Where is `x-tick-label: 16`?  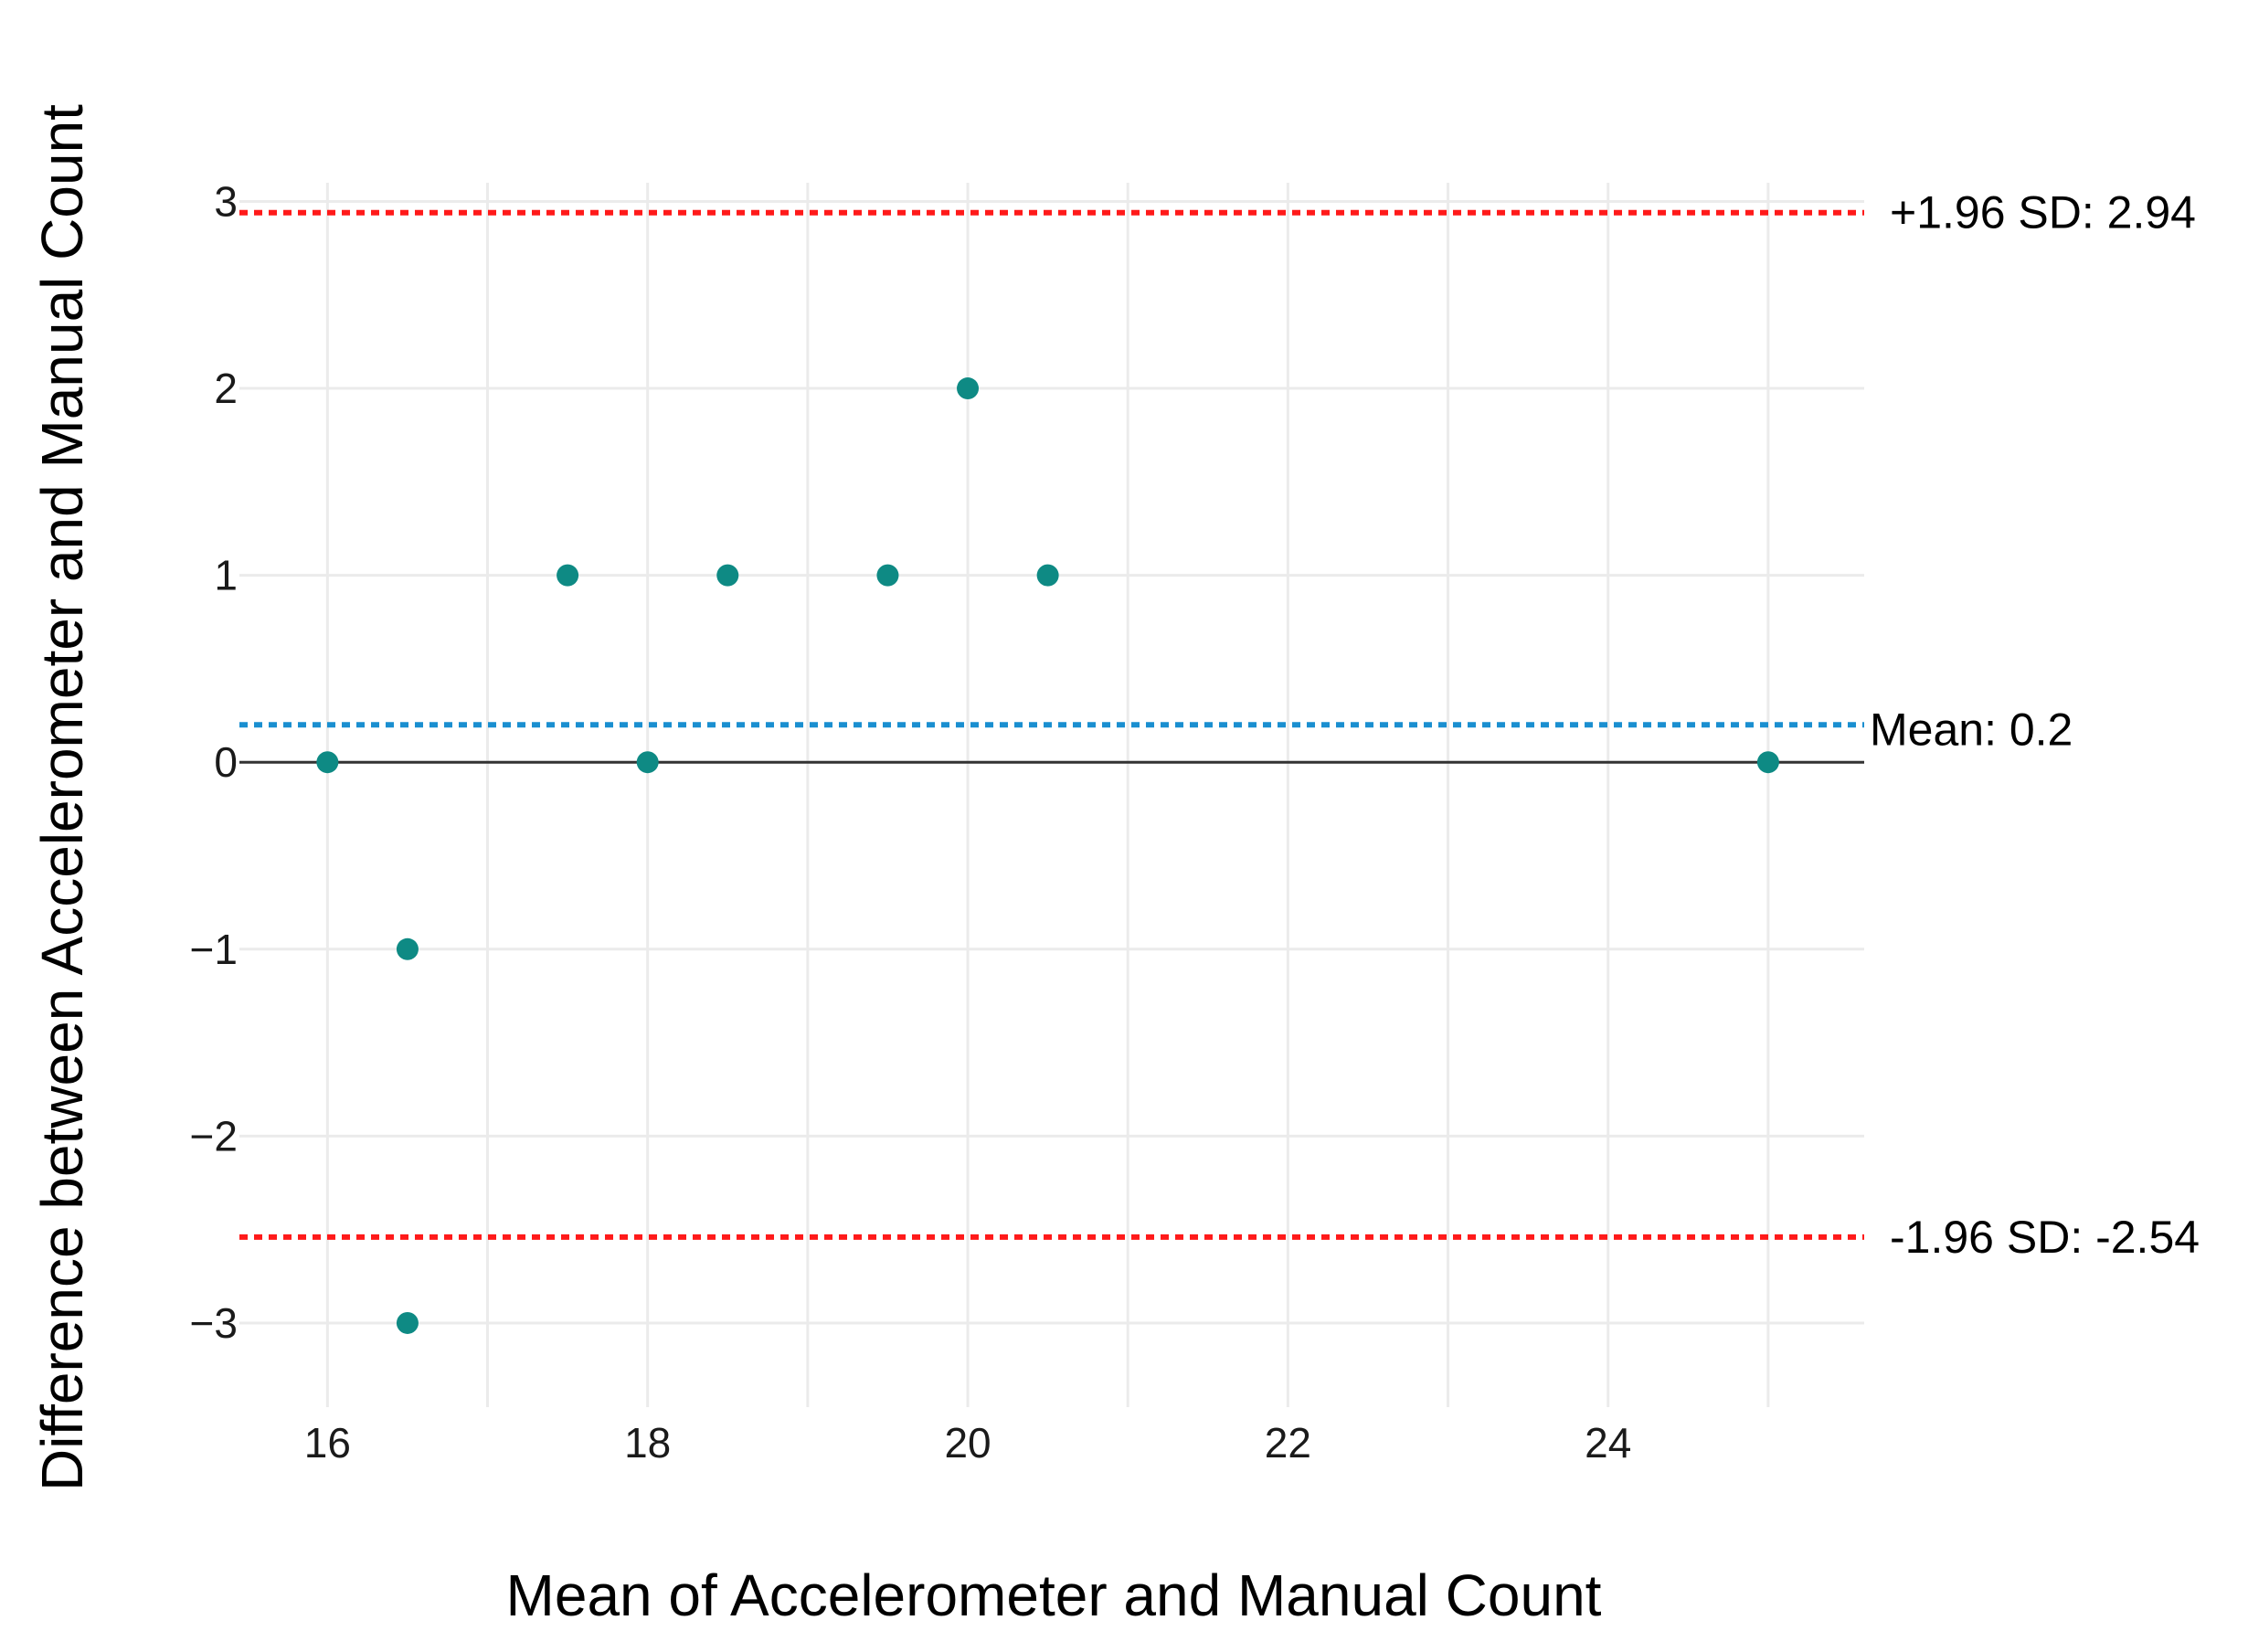
x-tick-label: 16 is located at coordinates (327, 1443).